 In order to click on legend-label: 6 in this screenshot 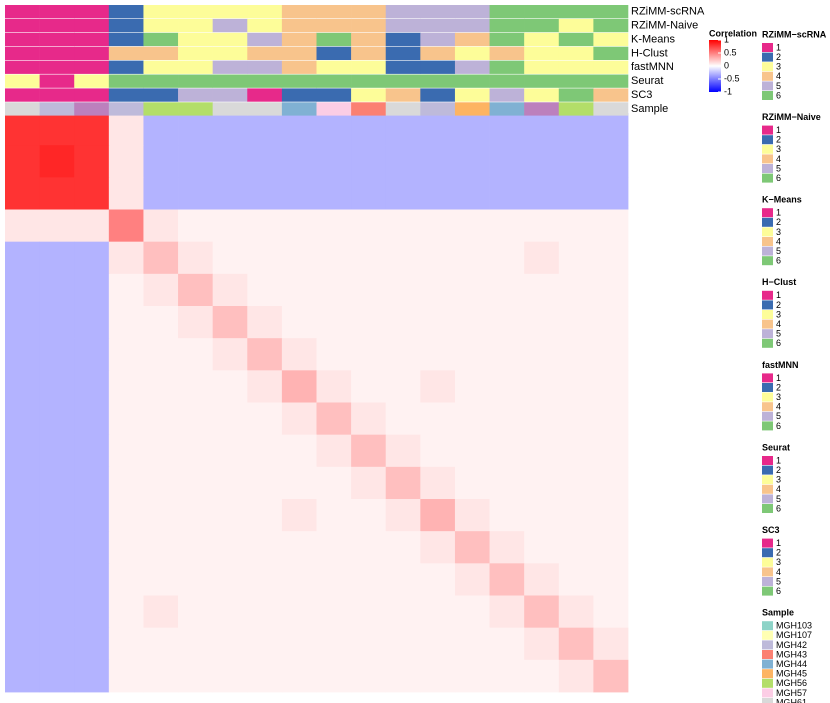, I will do `click(778, 178)`.